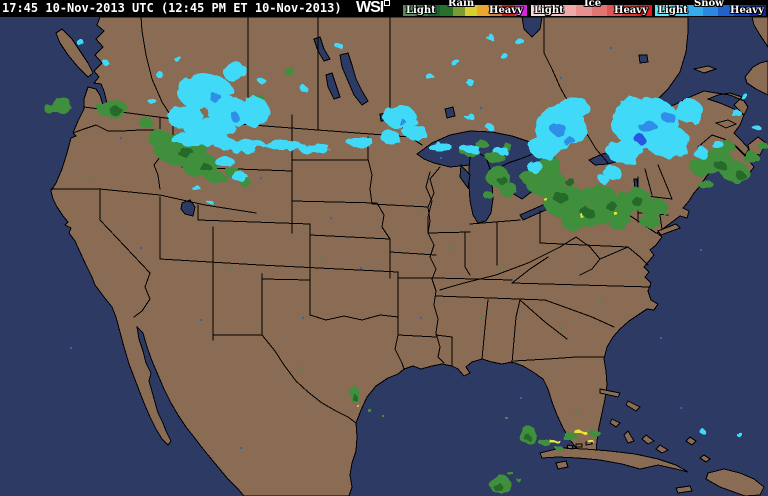  I want to click on legend-snow-light-label: Light, so click(673, 10).